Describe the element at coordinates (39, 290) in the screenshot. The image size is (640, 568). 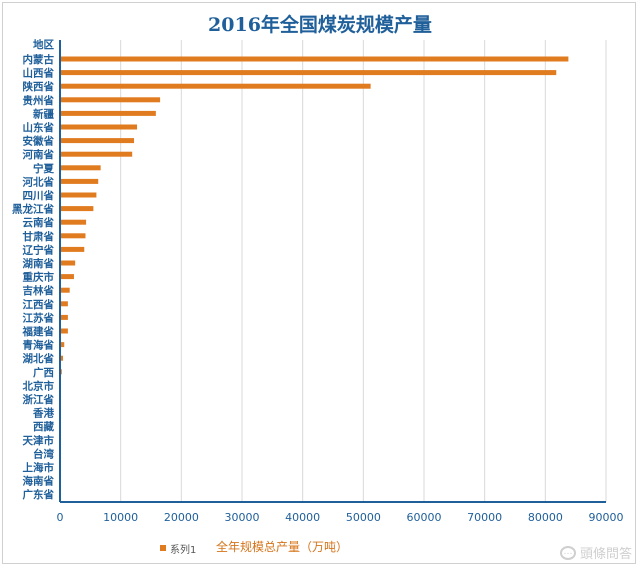
I see `category-label: 吉林省` at that location.